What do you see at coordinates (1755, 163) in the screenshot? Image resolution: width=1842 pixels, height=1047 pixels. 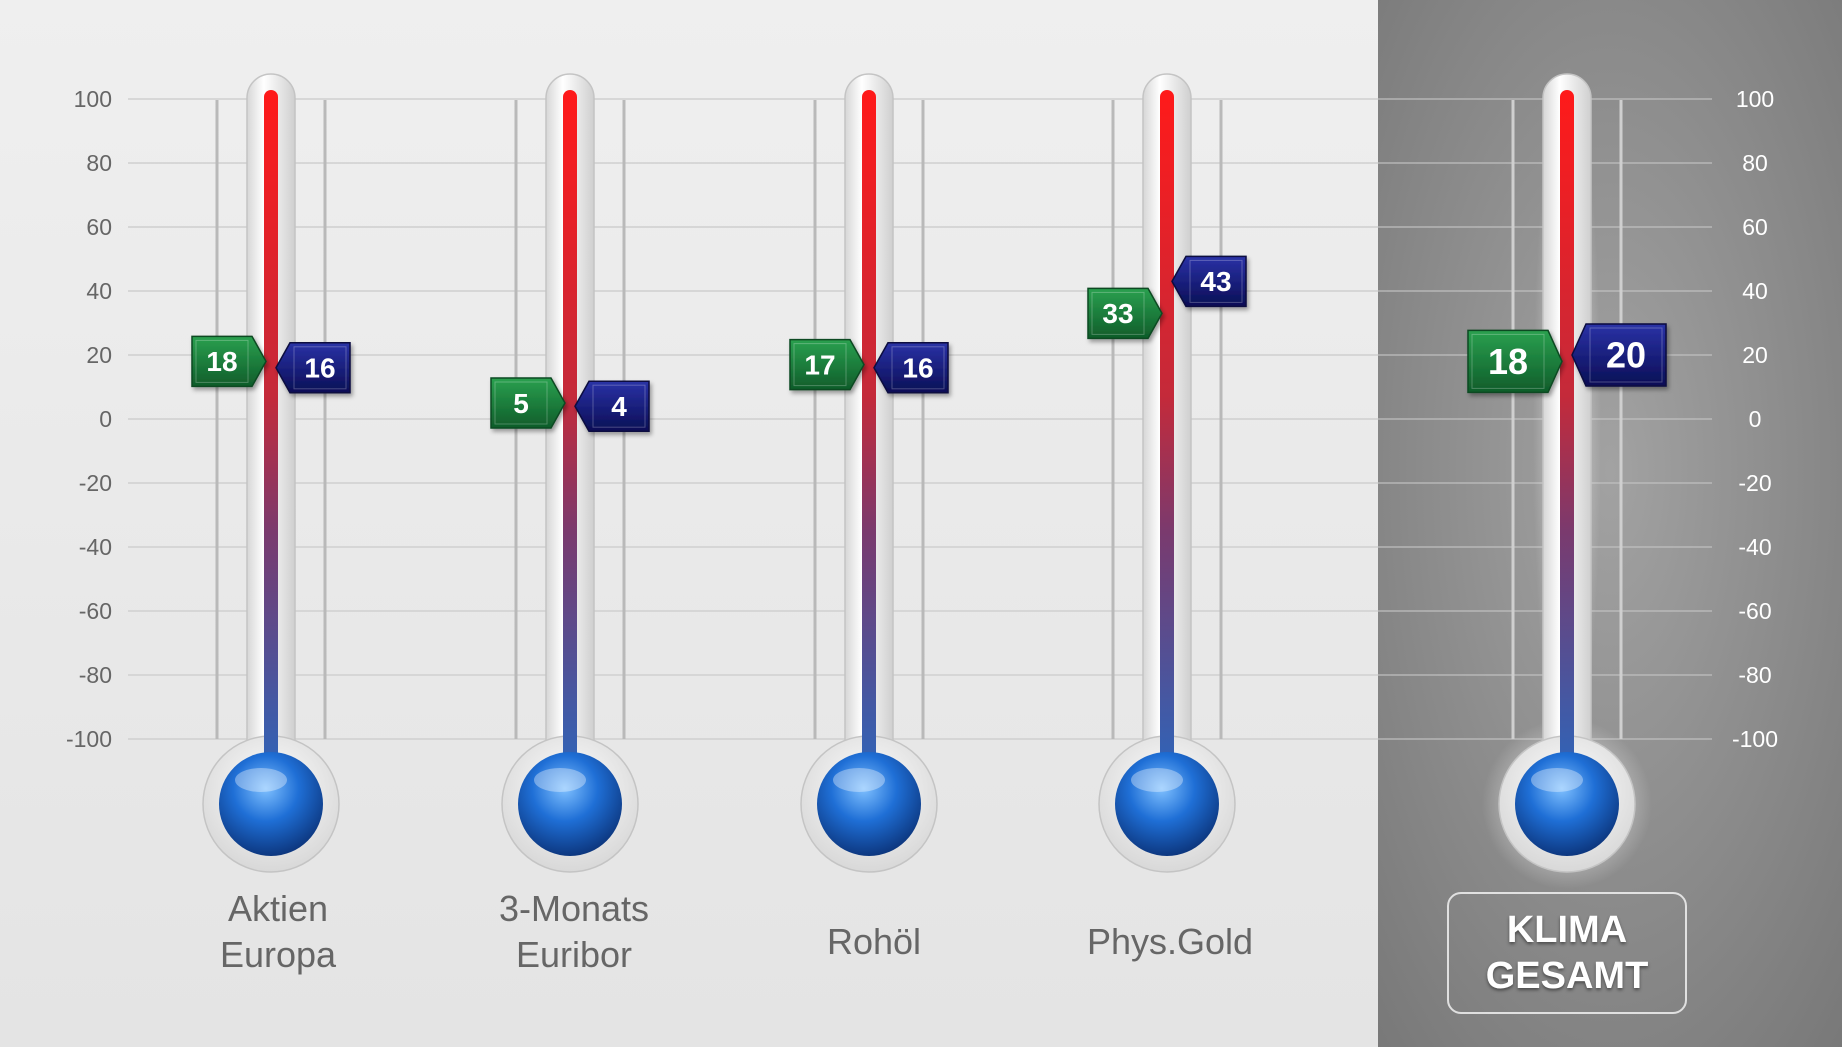 I see `y-tick-label-right: 80` at bounding box center [1755, 163].